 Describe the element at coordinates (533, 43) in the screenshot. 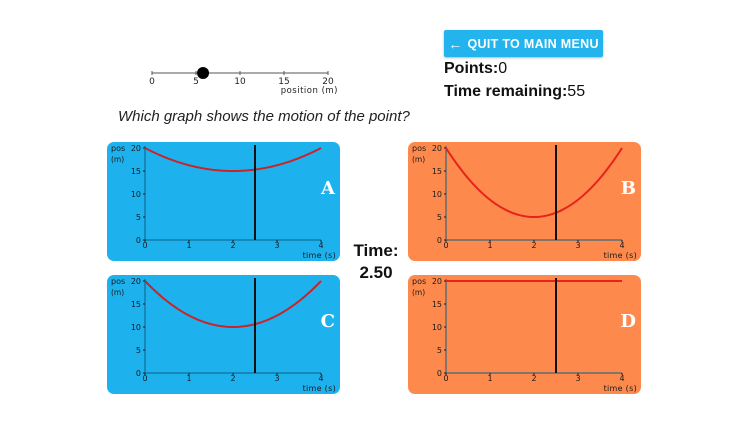

I see `quit-button-label: QUIT TO MAIN MENU` at that location.